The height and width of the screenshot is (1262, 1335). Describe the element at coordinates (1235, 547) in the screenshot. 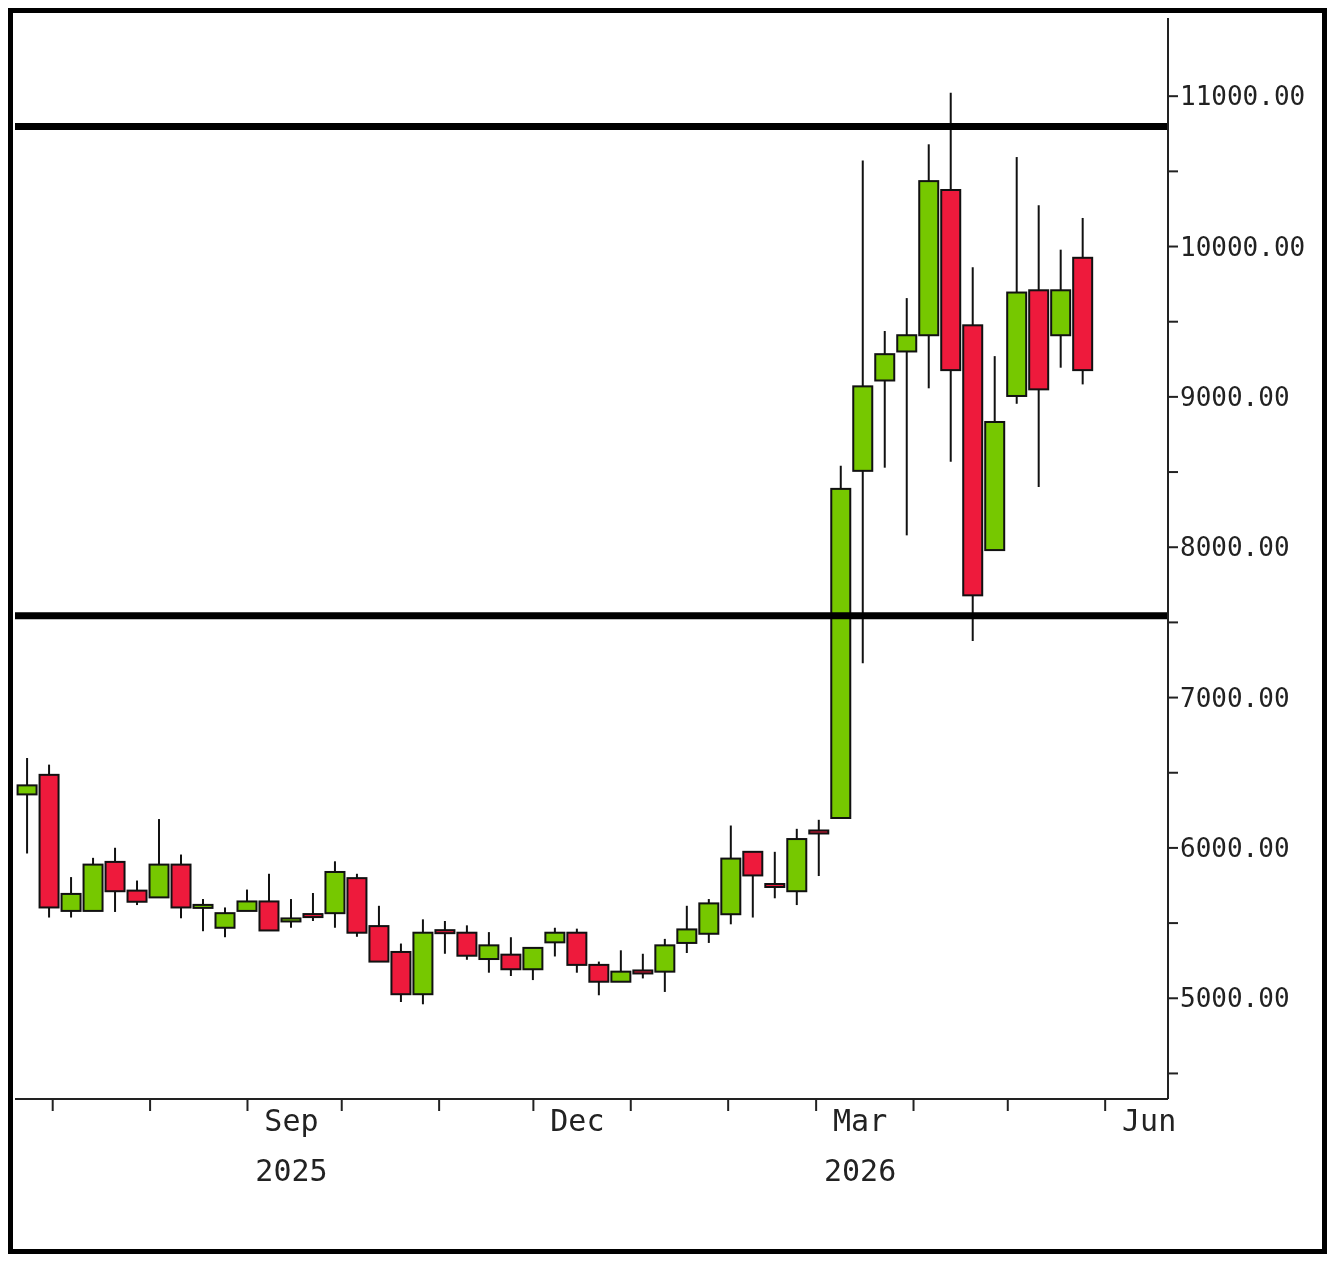

I see `y-tick-label: 8000.00` at that location.